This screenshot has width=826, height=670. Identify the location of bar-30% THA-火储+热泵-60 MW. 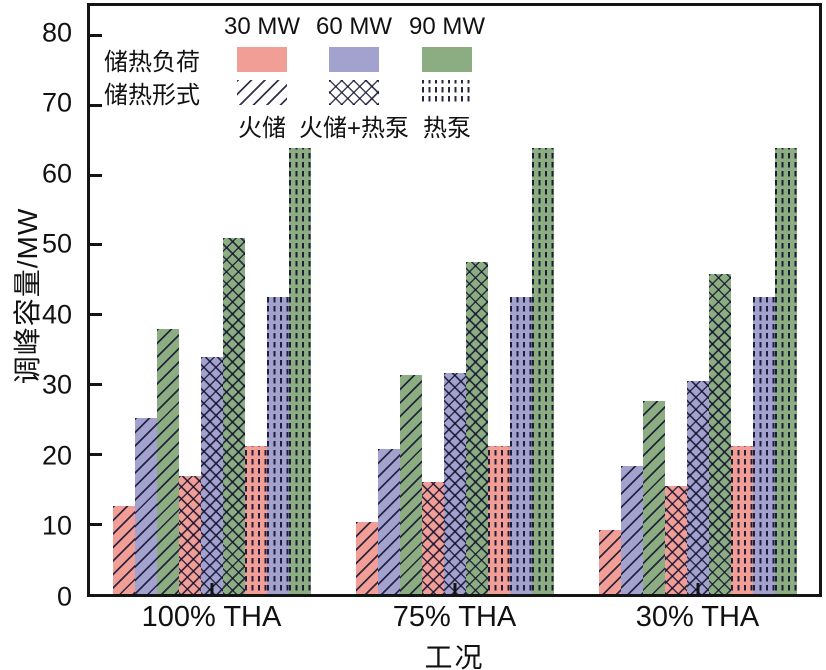
(697, 487).